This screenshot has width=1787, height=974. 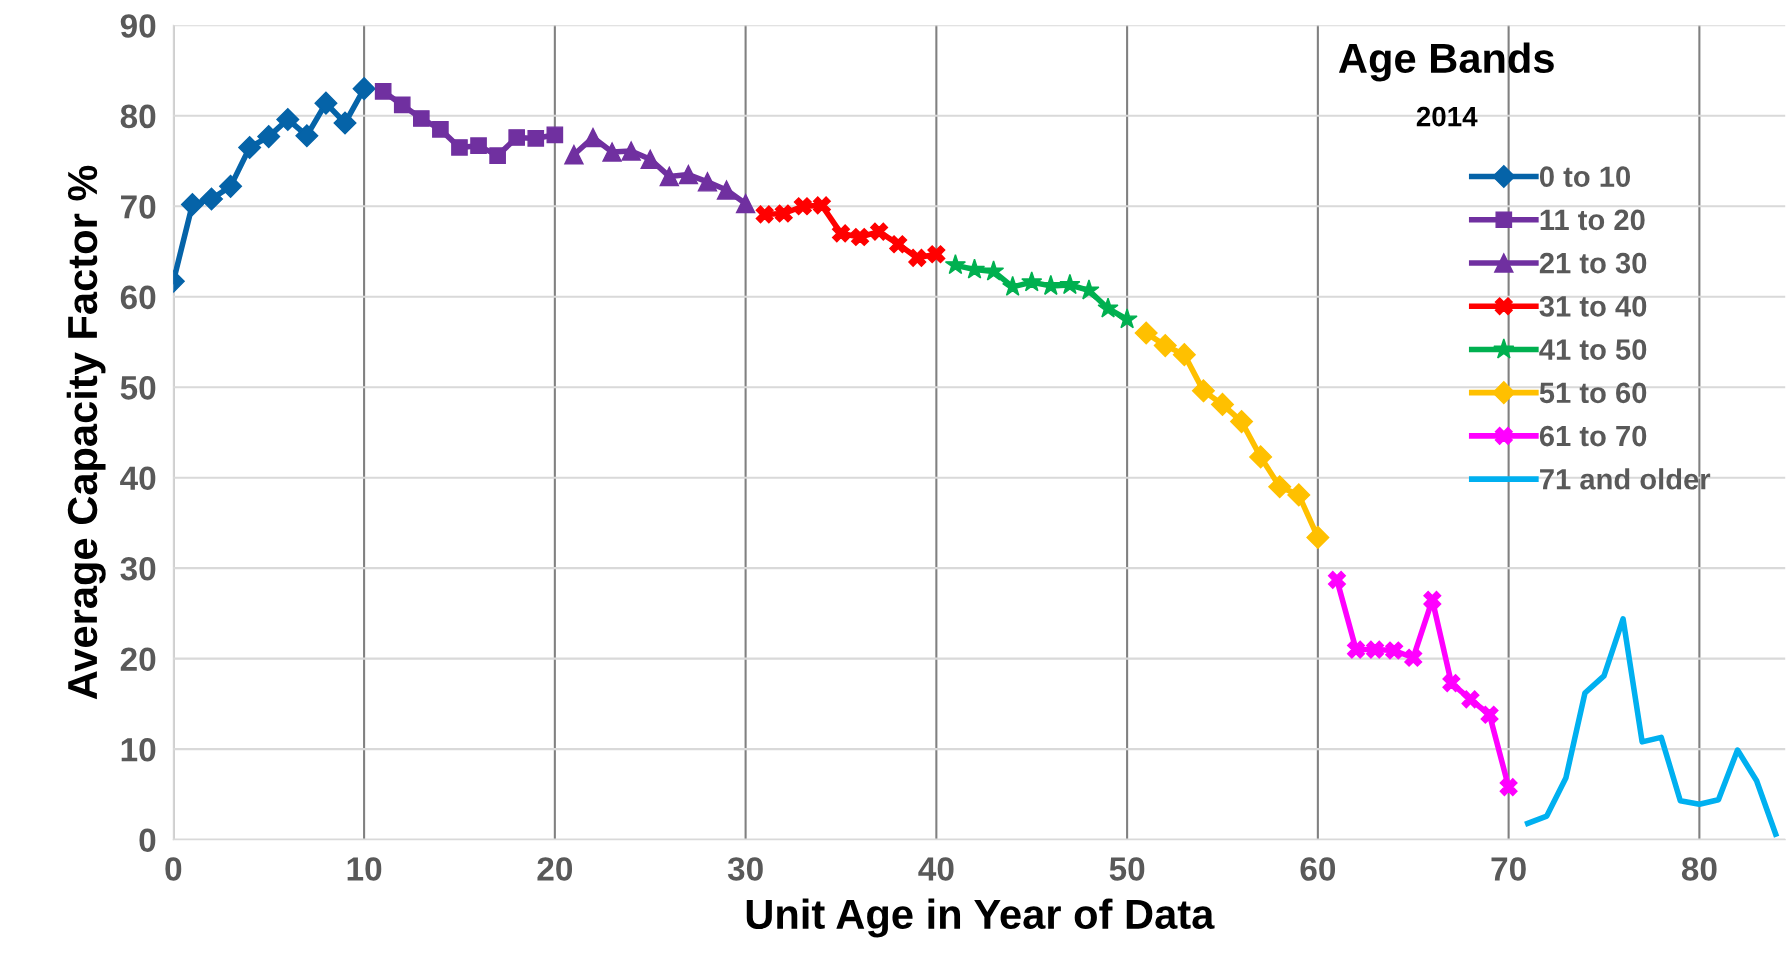 What do you see at coordinates (1593, 393) in the screenshot?
I see `legend-label: 51 to 60` at bounding box center [1593, 393].